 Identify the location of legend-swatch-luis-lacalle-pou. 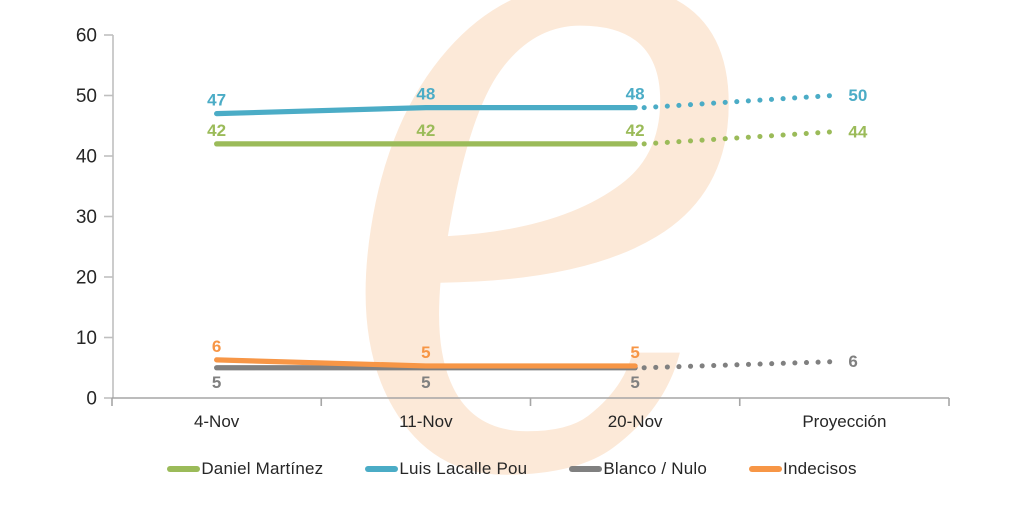
(382, 469).